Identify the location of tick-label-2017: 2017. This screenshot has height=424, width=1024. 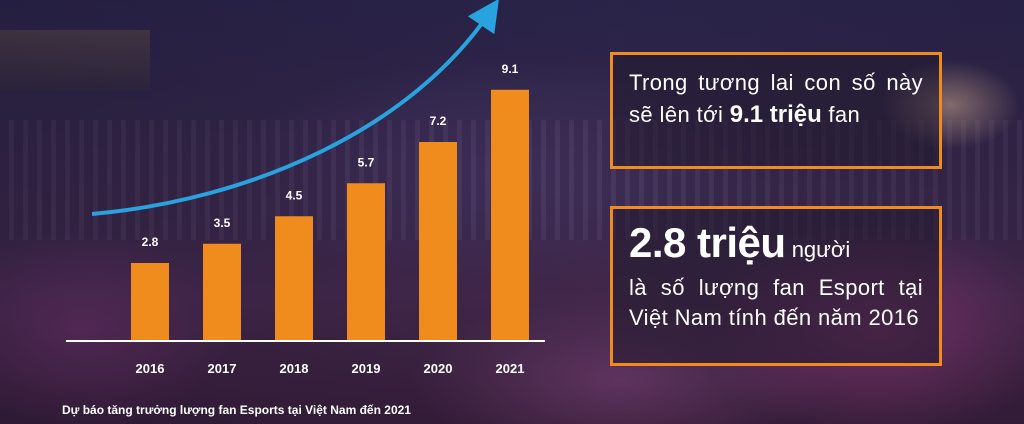
(222, 368).